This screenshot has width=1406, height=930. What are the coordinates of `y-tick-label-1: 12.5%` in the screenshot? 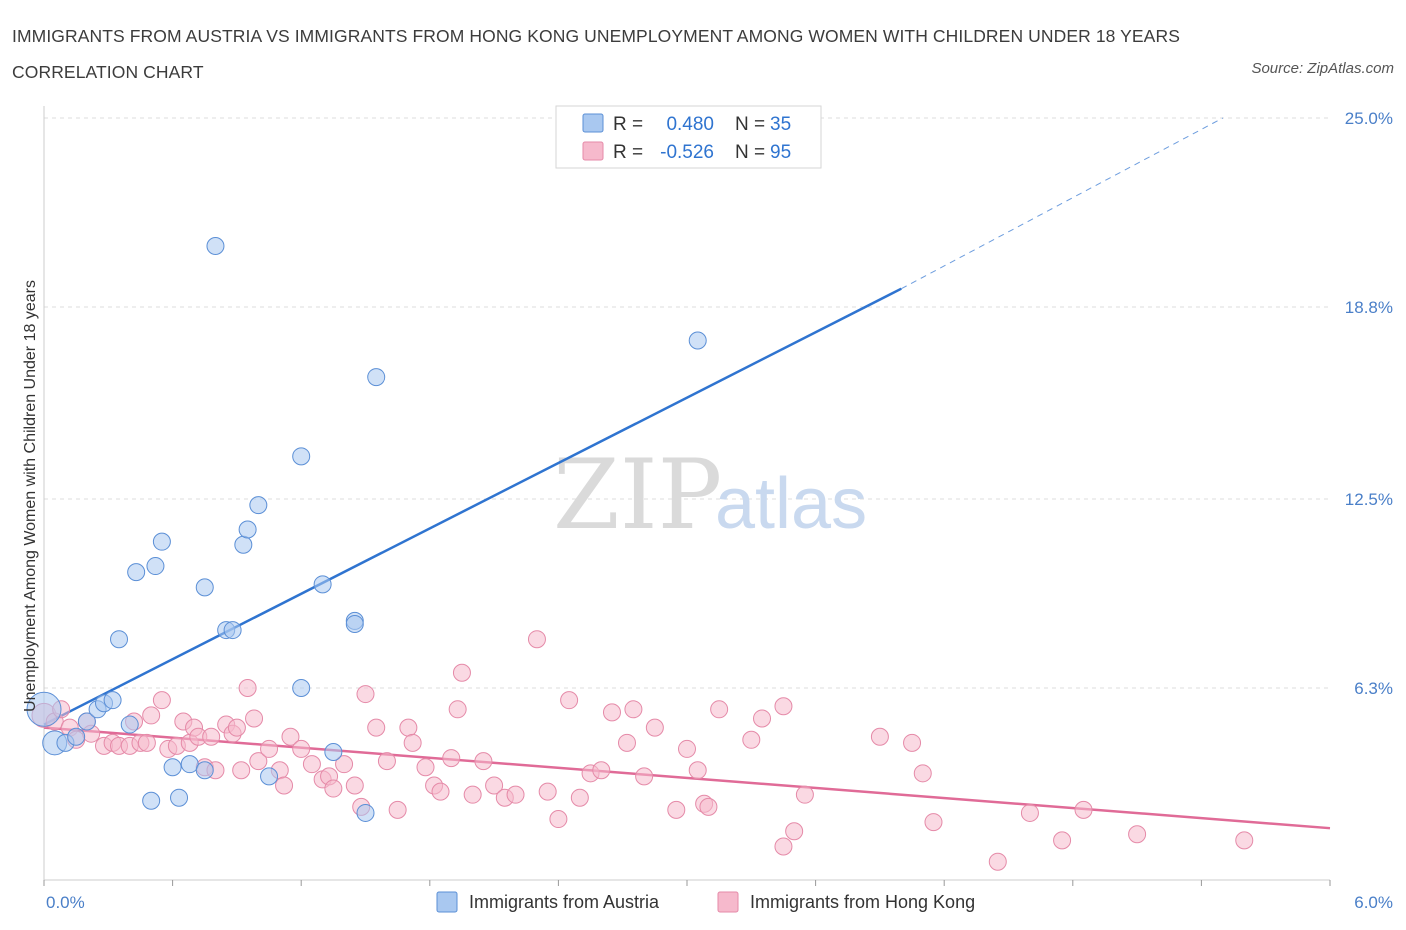 It's located at (1369, 499).